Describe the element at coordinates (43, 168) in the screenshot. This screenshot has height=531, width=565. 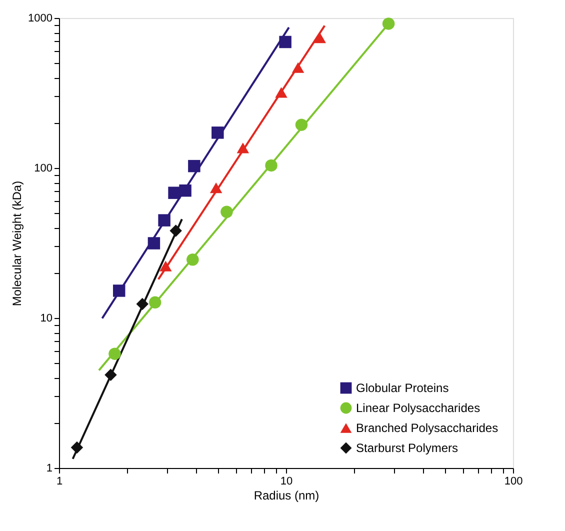
I see `y-tick-label: 100` at that location.